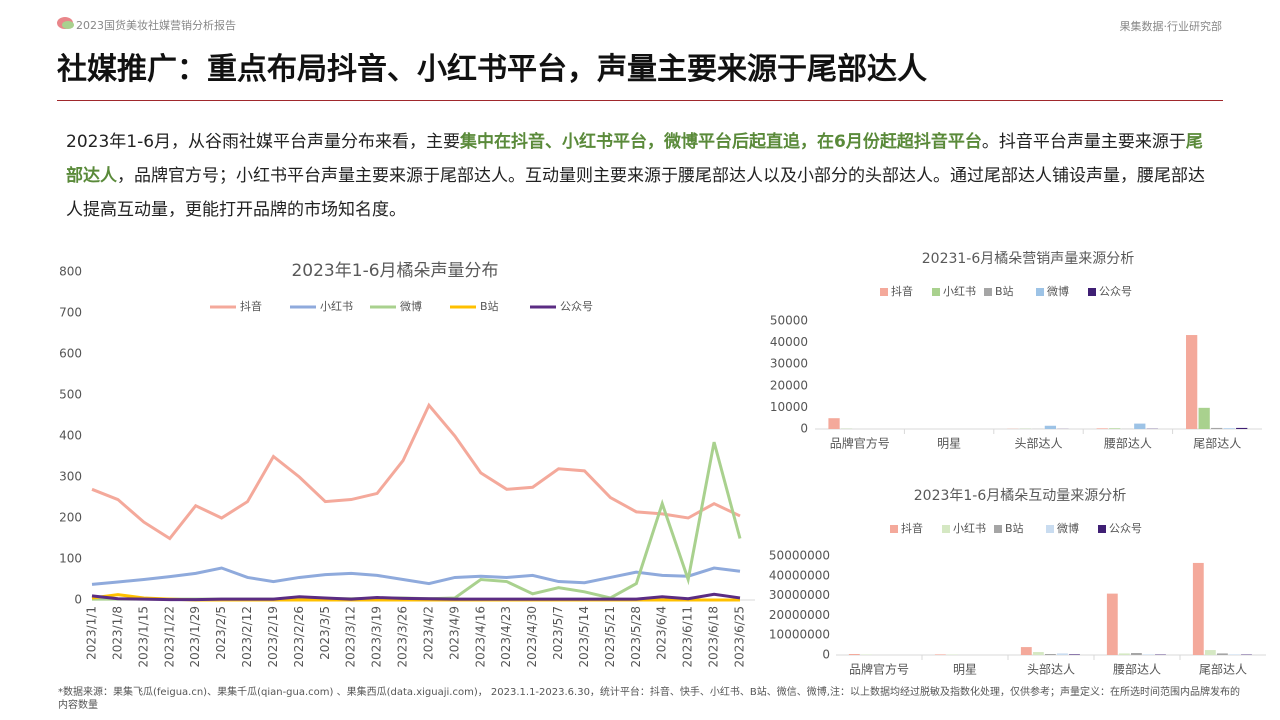 The width and height of the screenshot is (1280, 720). What do you see at coordinates (70, 518) in the screenshot?
I see `y-tick-label: 200` at bounding box center [70, 518].